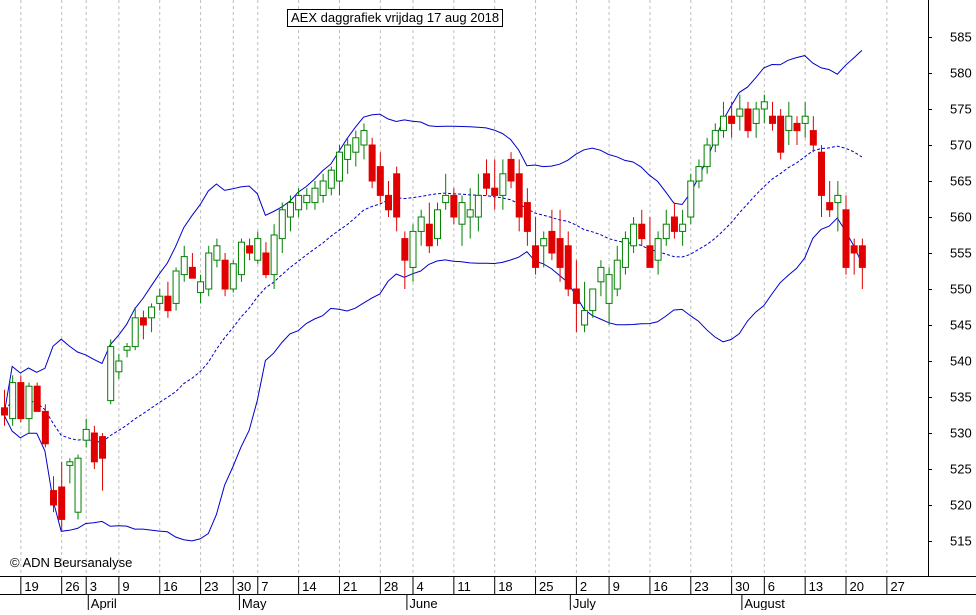 This screenshot has width=976, height=615. What do you see at coordinates (961, 325) in the screenshot?
I see `y-tick-label: 545` at bounding box center [961, 325].